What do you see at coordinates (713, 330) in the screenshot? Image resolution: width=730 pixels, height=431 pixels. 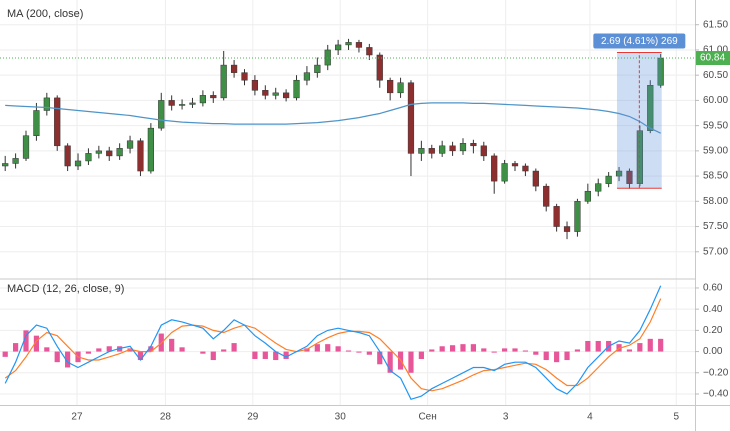 I see `y-tick-label: 0.20` at bounding box center [713, 330].